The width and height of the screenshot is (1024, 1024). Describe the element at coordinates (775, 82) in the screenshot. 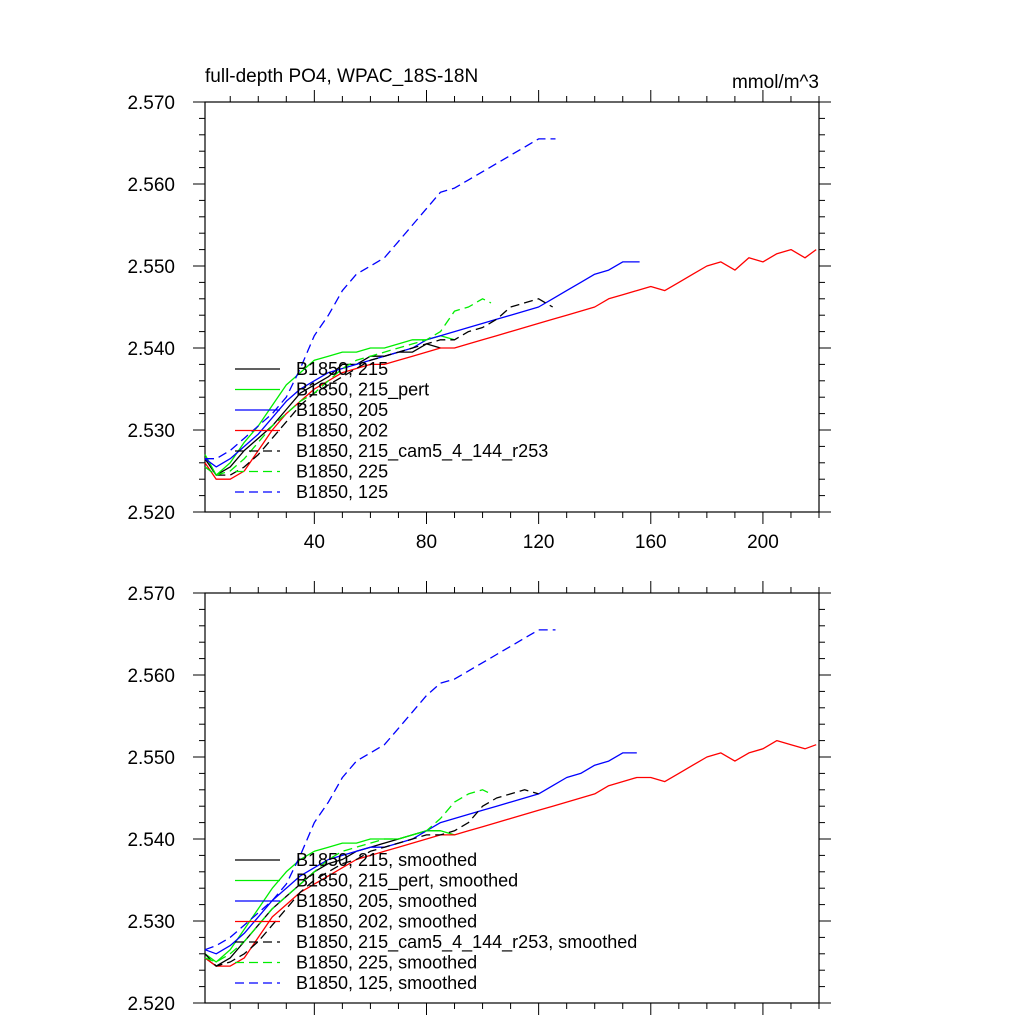

I see `units-label: mmol/m^3` at that location.